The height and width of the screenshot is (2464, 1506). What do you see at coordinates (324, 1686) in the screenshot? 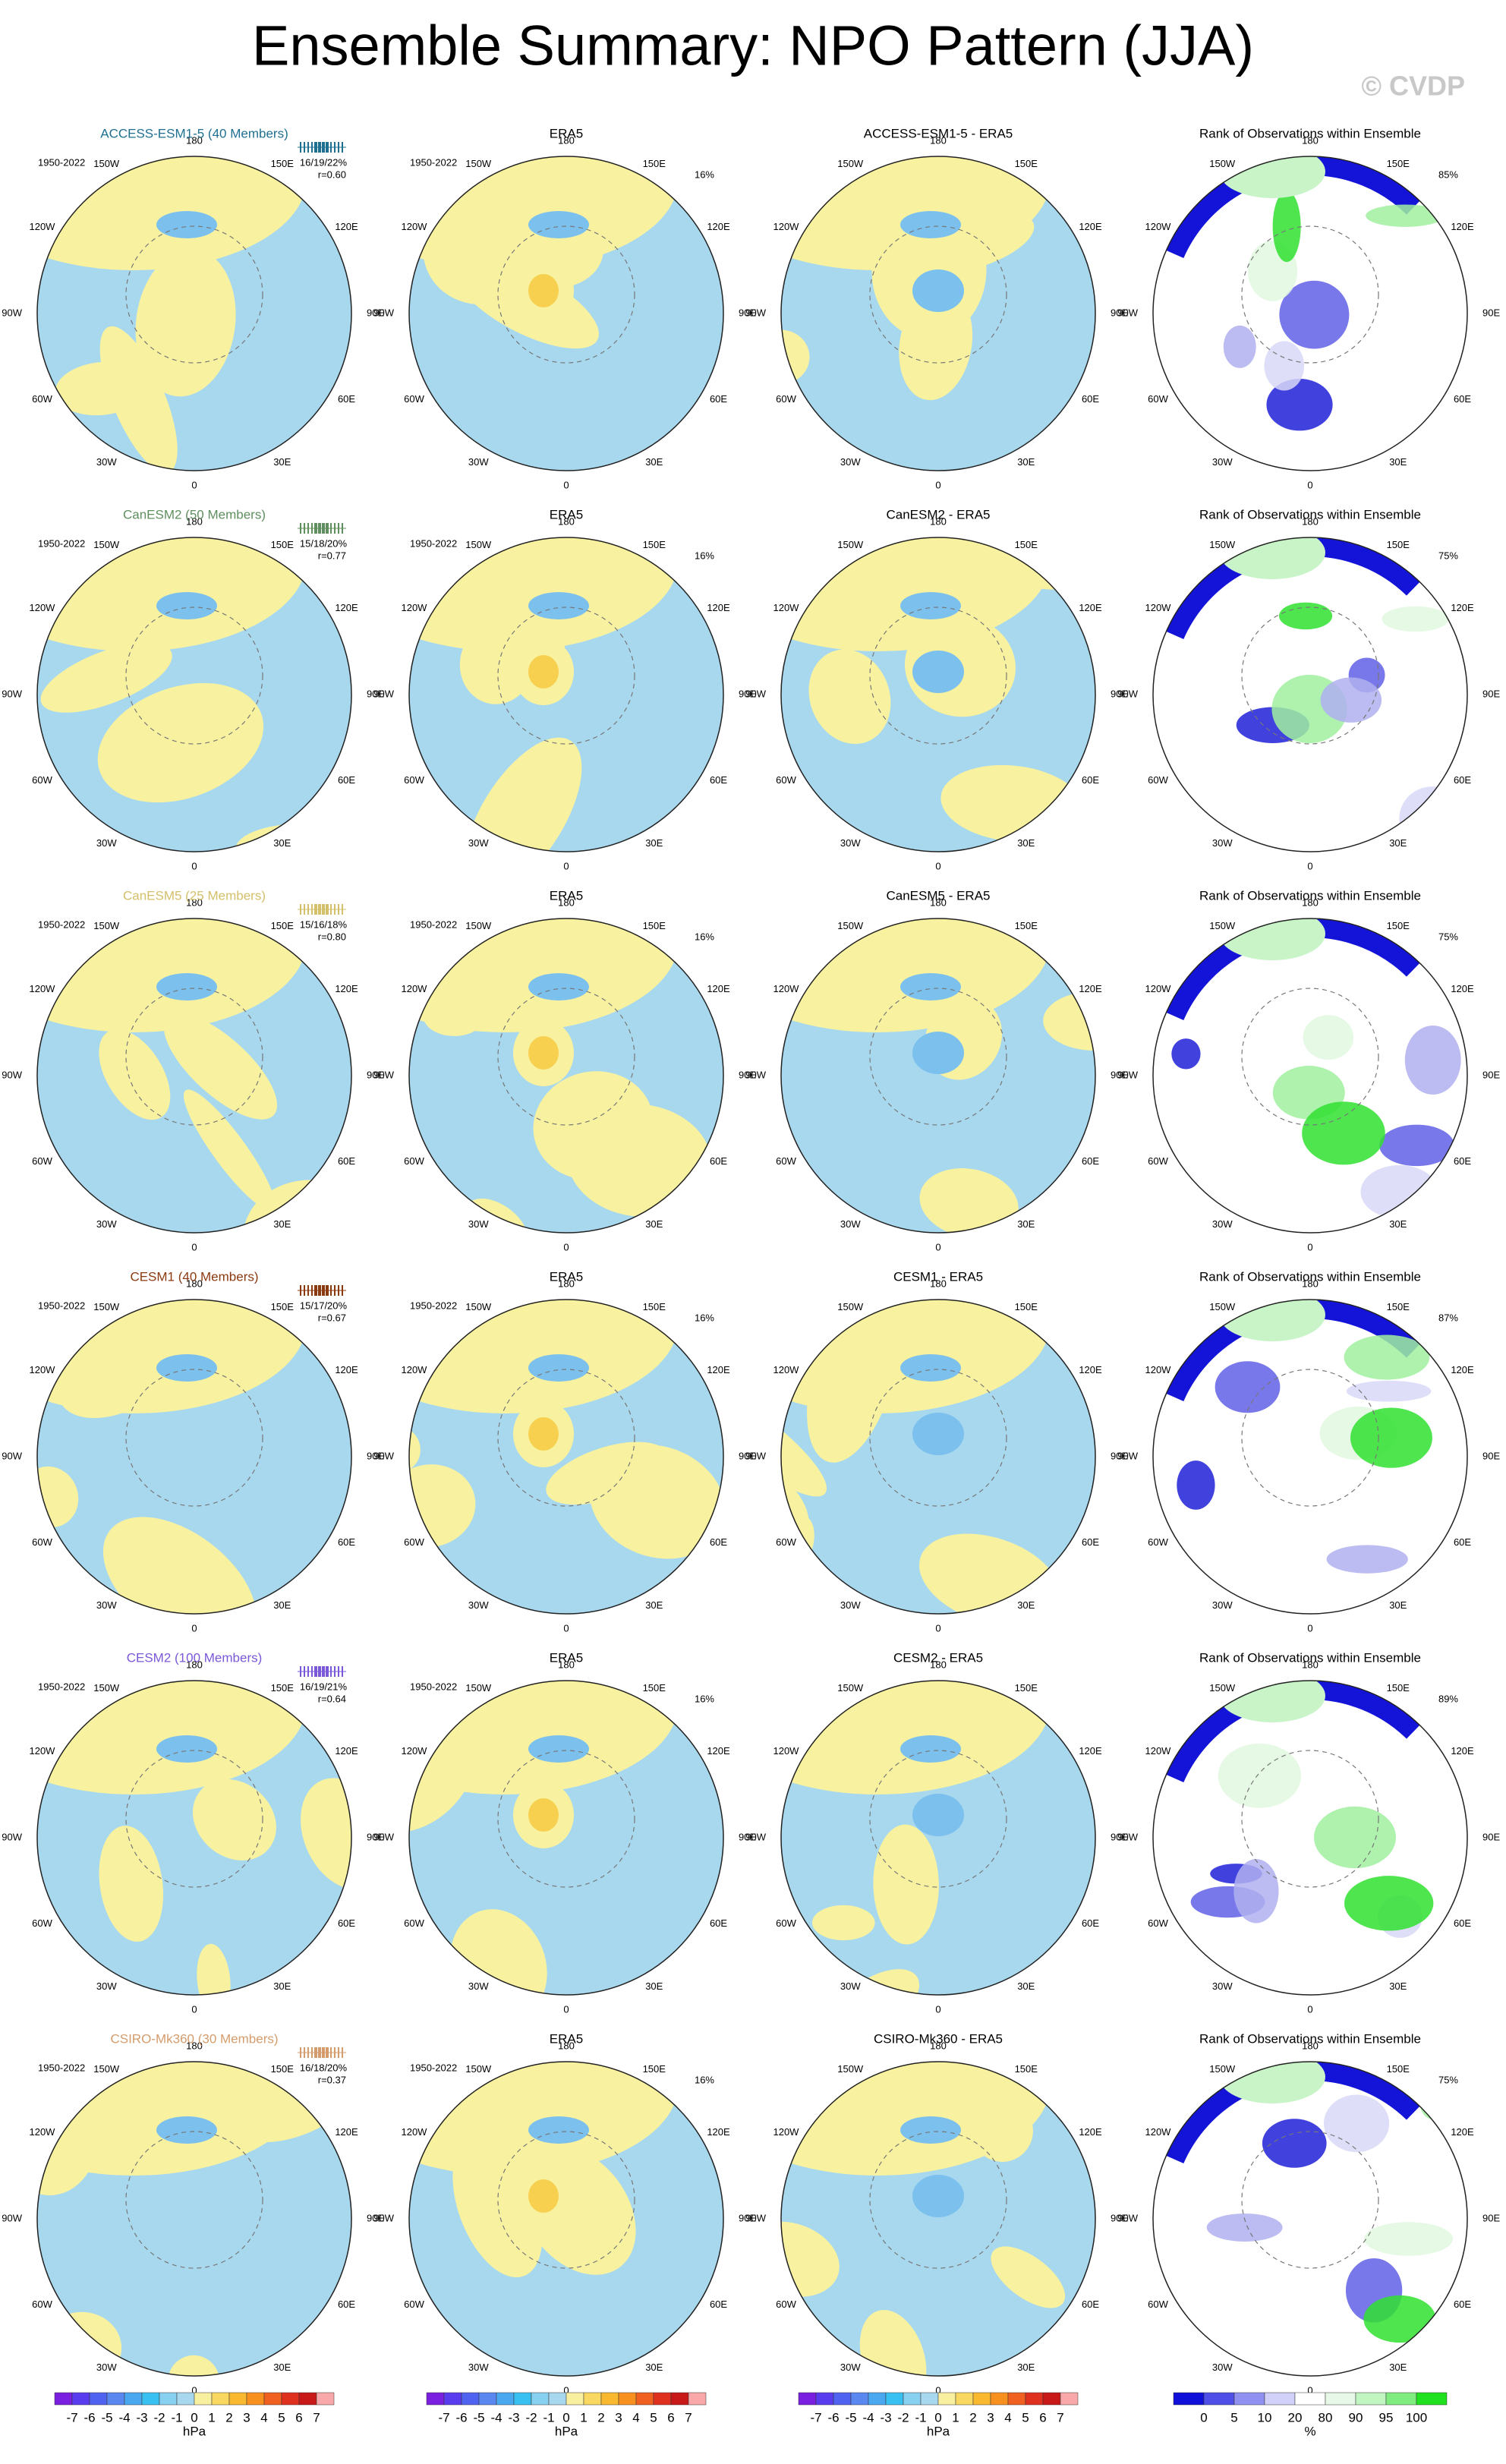
I see `spread-stats: 16/19/21%` at bounding box center [324, 1686].